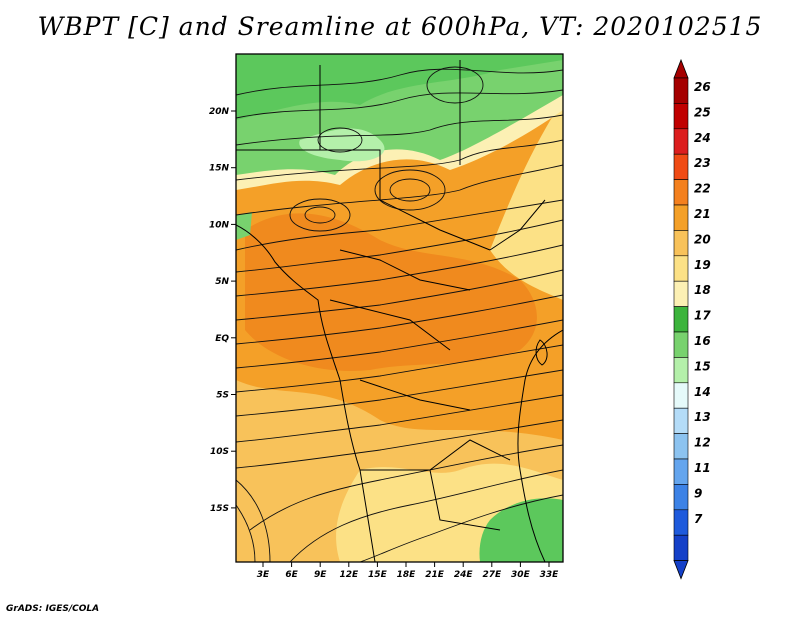 This screenshot has width=800, height=618. I want to click on lon-tick-label: 21E, so click(435, 575).